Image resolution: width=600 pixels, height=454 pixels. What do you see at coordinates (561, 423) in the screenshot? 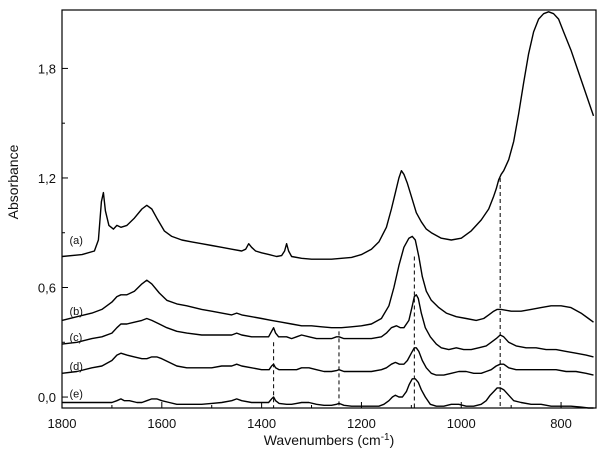
I see `x-tick-label: 800` at bounding box center [561, 423].